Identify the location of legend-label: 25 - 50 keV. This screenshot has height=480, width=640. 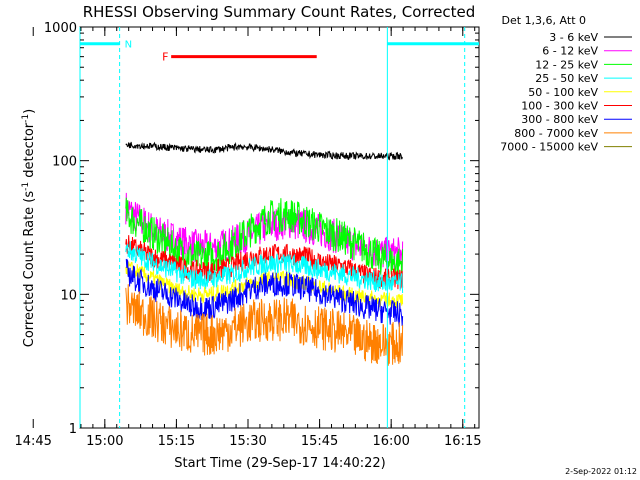
(566, 78).